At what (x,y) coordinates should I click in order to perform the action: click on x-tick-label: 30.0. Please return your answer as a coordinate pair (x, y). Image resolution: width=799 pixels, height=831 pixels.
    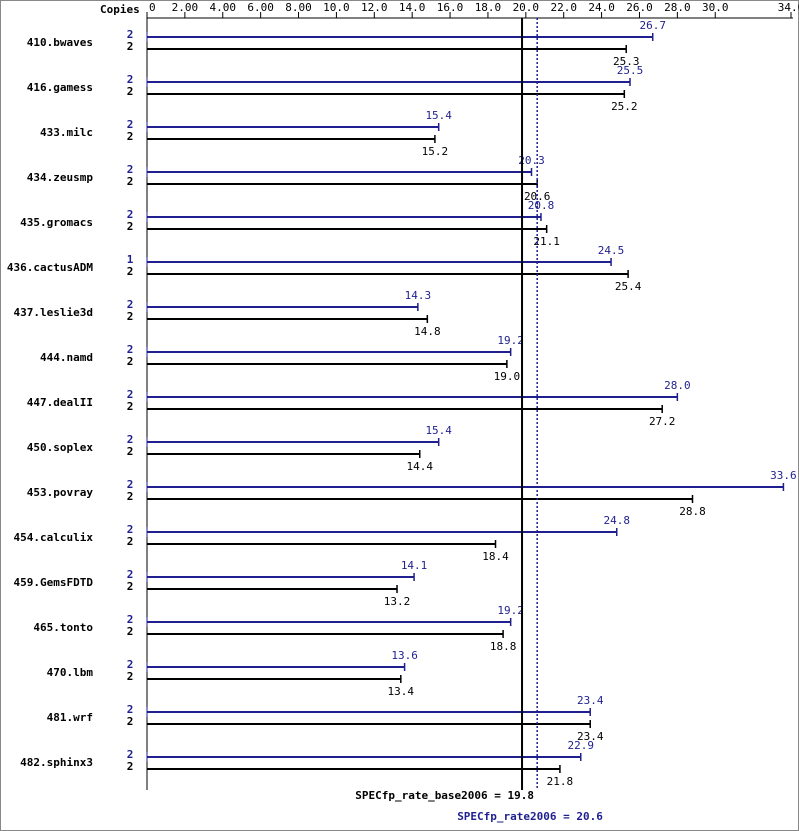
    Looking at the image, I should click on (715, 7).